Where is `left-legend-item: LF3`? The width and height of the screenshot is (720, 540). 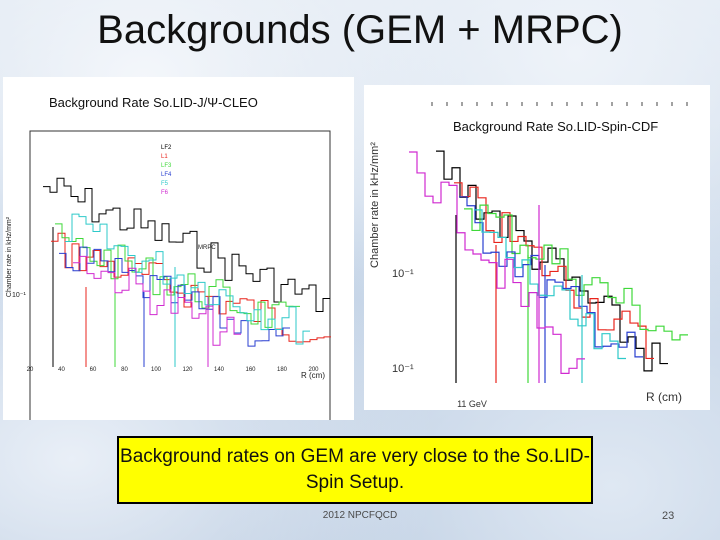 left-legend-item: LF3 is located at coordinates (166, 166).